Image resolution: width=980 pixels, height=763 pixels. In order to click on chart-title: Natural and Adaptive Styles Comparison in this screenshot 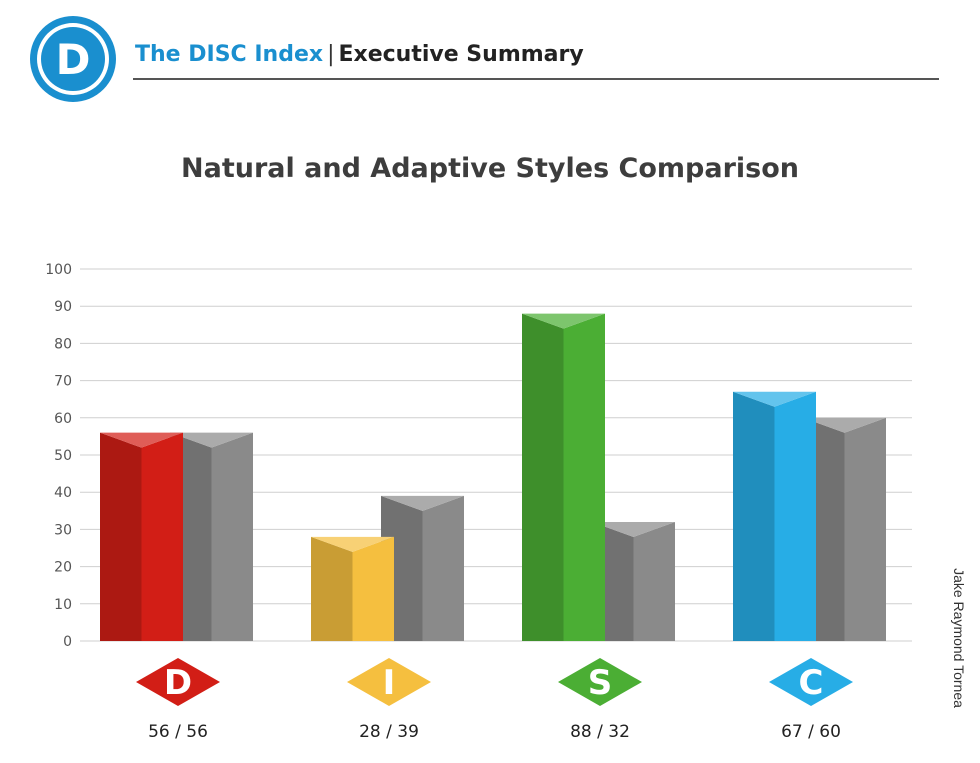, I will do `click(490, 168)`.